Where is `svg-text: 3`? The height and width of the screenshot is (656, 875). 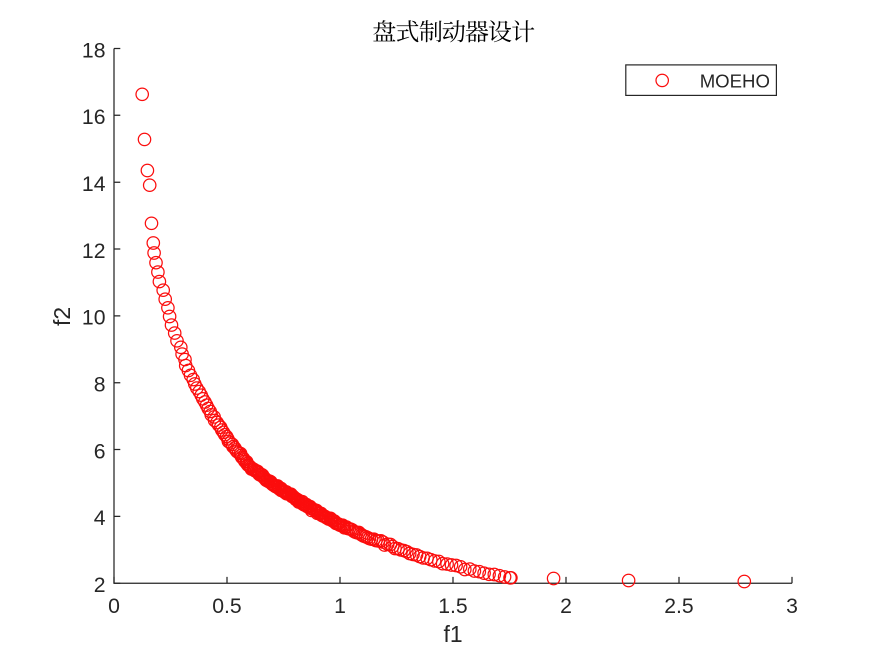 svg-text: 3 is located at coordinates (792, 606).